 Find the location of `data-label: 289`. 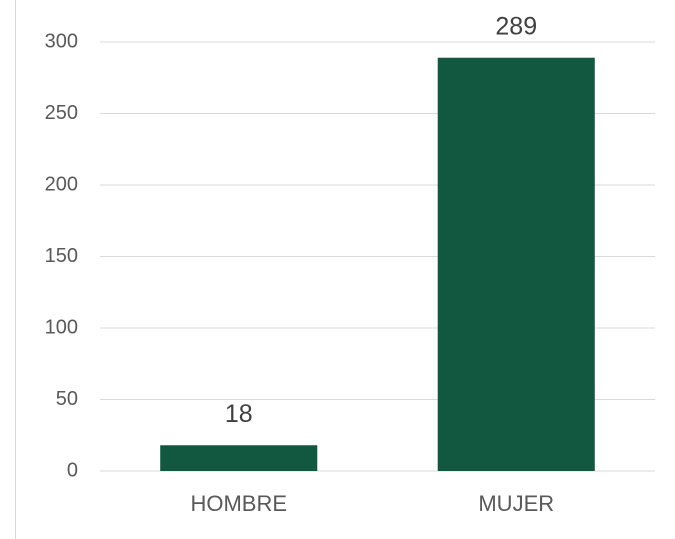

data-label: 289 is located at coordinates (516, 26).